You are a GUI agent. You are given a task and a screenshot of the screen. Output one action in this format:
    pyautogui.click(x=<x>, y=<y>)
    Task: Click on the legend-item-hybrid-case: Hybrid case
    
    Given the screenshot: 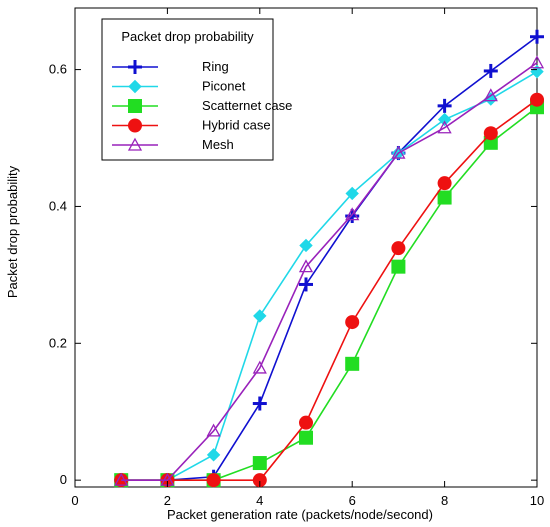 What is the action you would take?
    pyautogui.click(x=191, y=125)
    